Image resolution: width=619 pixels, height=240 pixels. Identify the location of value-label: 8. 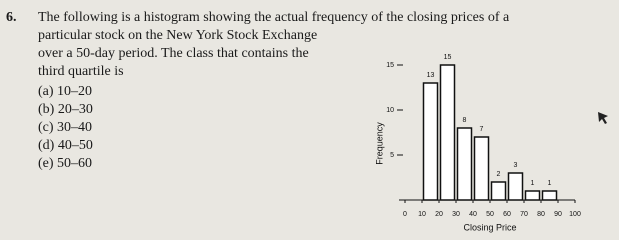
(465, 120).